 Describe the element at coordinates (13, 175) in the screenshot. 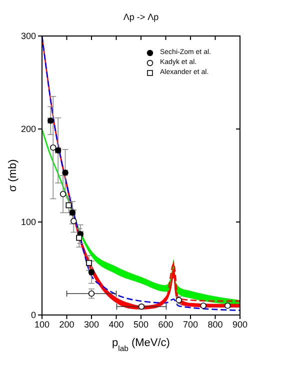

I see `y-axis-title: σ (mb)` at that location.